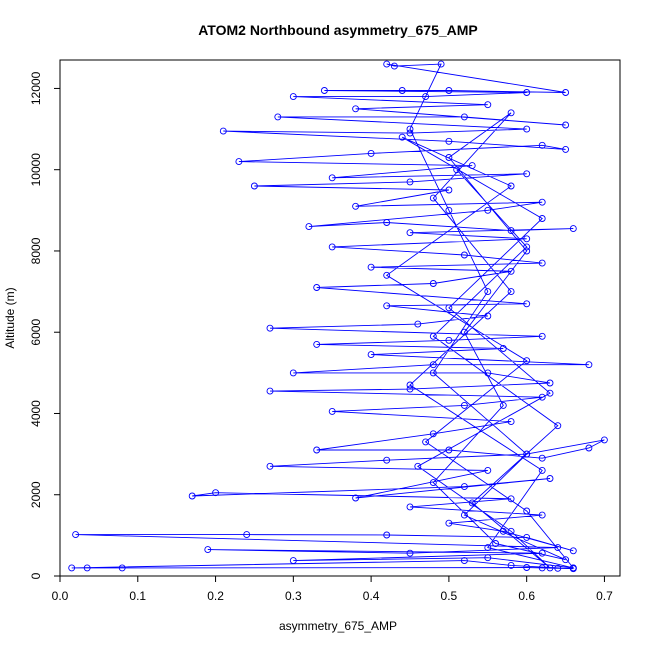 The width and height of the screenshot is (650, 650). What do you see at coordinates (36, 575) in the screenshot?
I see `y-tick-label: 0` at bounding box center [36, 575].